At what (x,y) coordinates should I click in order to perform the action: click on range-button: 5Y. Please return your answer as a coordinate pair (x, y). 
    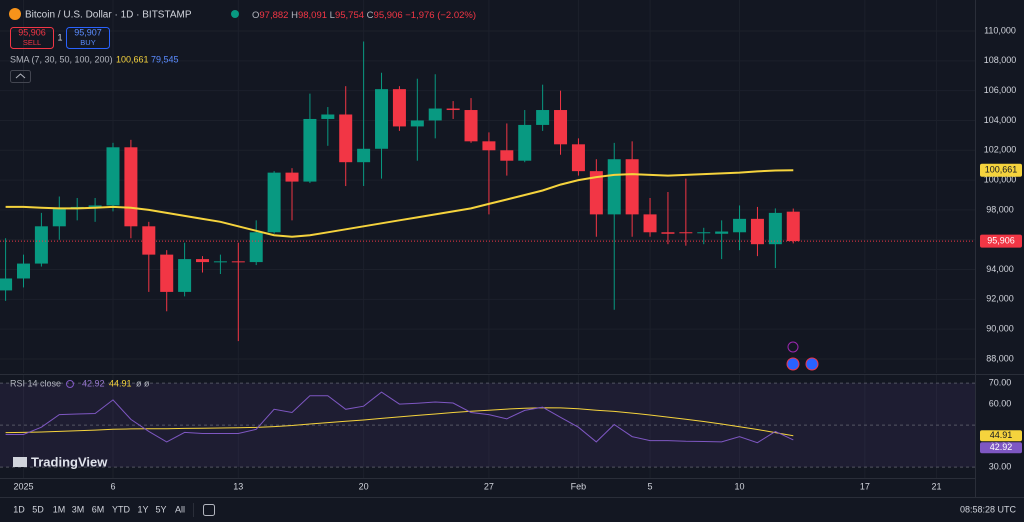
    Looking at the image, I should click on (160, 509).